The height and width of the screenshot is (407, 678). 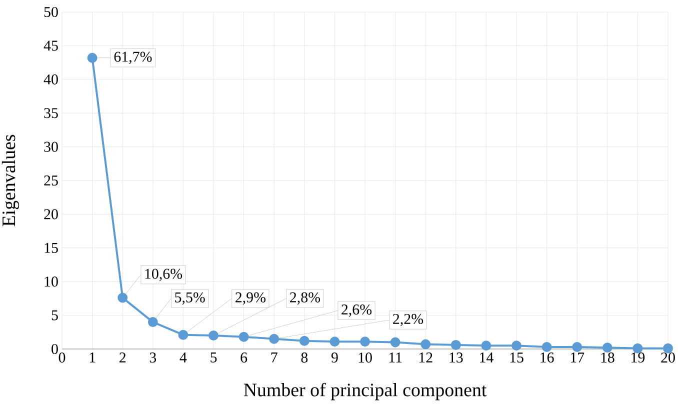 What do you see at coordinates (425, 357) in the screenshot?
I see `x-tick-label: 12` at bounding box center [425, 357].